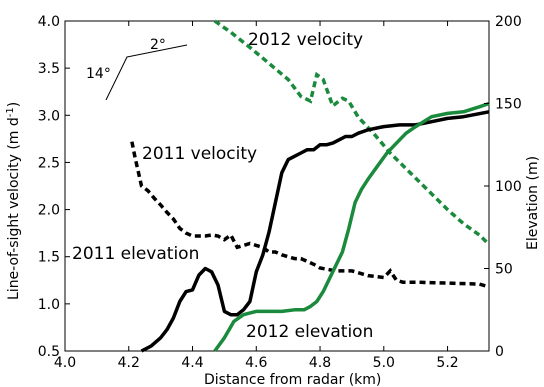  What do you see at coordinates (14, 208) in the screenshot?
I see `y-axis-label-left-main: Line-of-sight velocity (m d` at bounding box center [14, 208].